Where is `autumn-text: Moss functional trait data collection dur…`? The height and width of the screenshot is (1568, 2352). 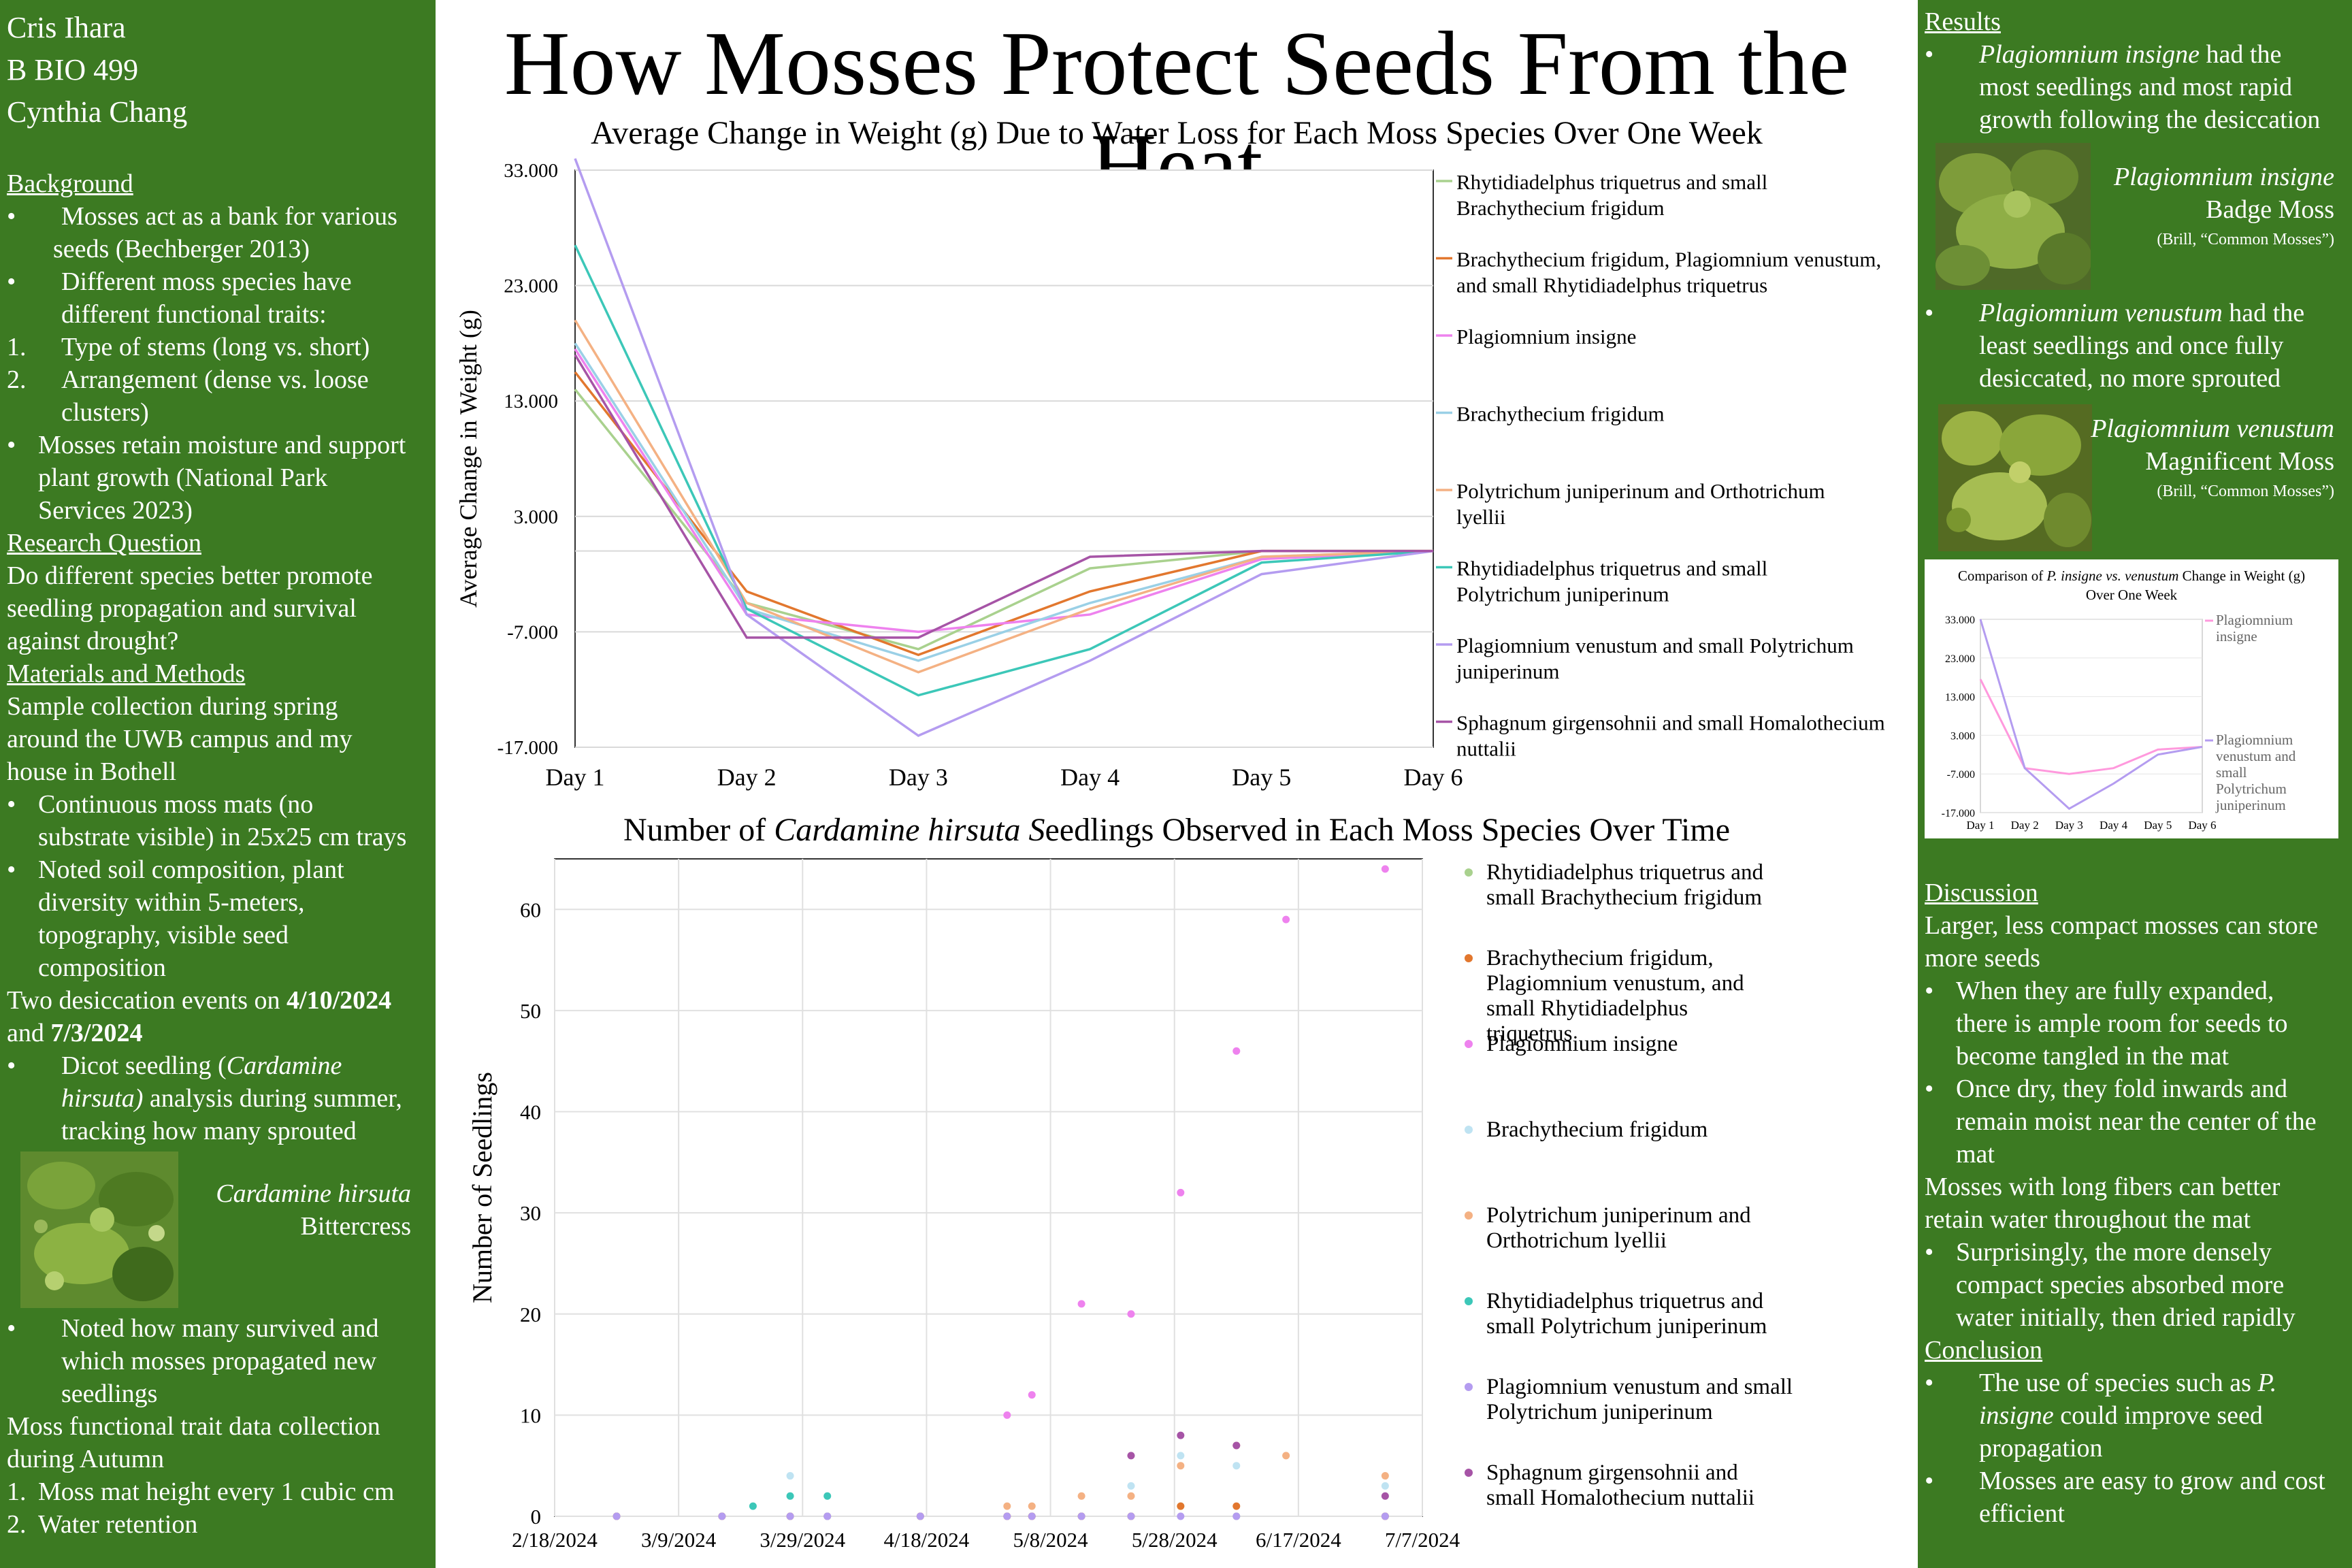
autumn-text: Moss functional trait data collection dur… is located at coordinates (194, 1443).